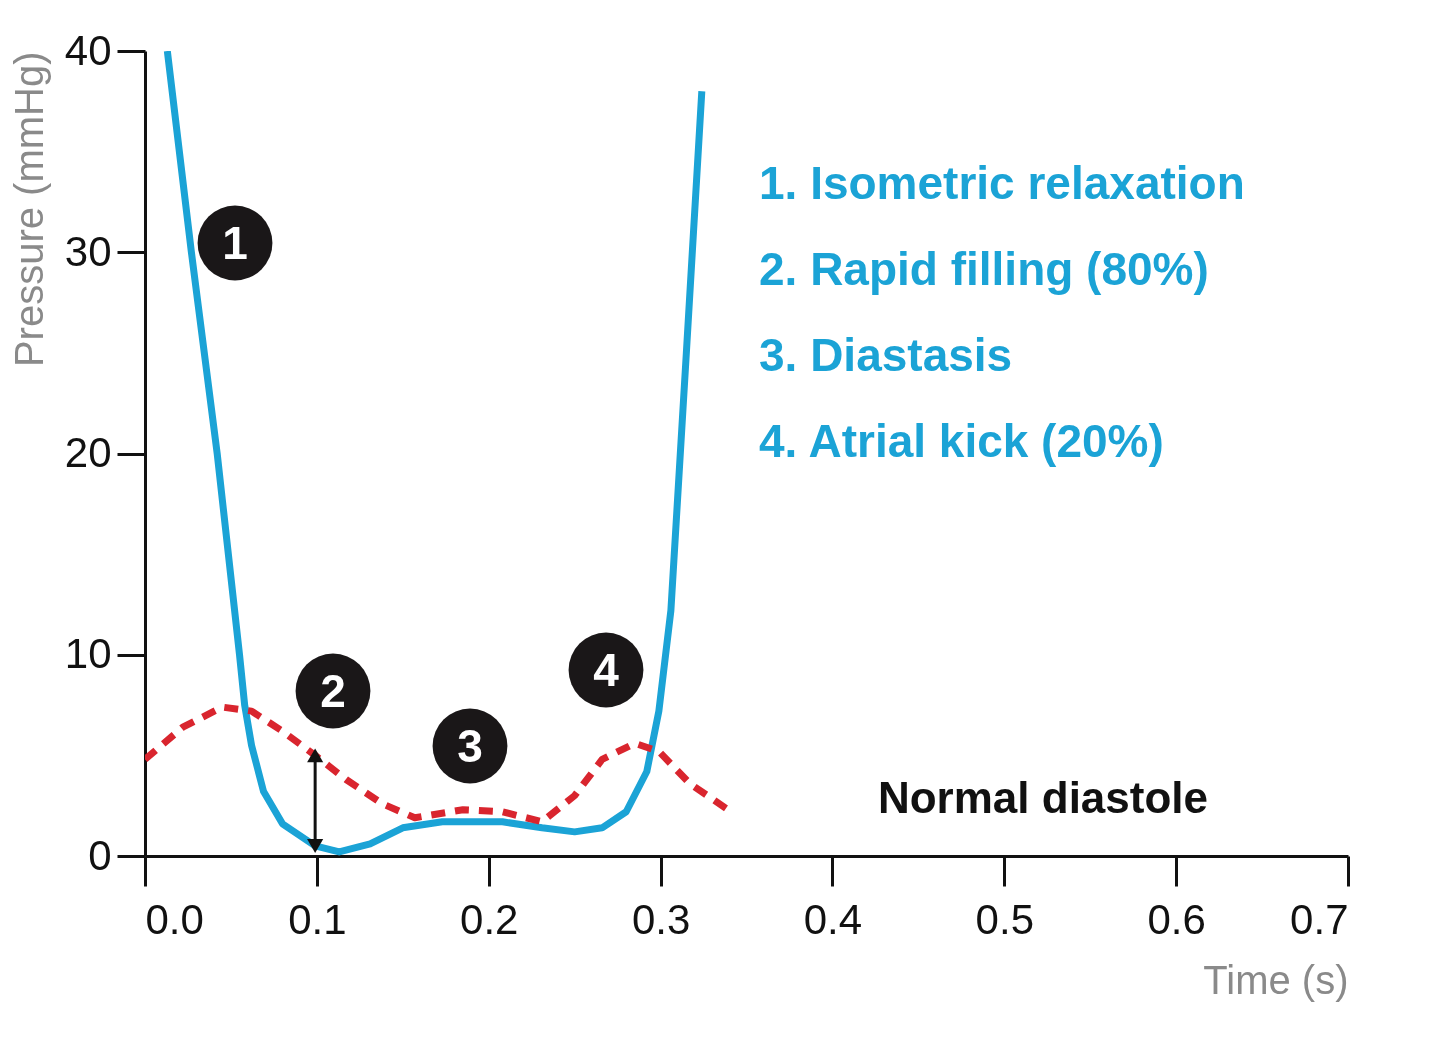  Describe the element at coordinates (470, 746) in the screenshot. I see `annotation: 3` at that location.